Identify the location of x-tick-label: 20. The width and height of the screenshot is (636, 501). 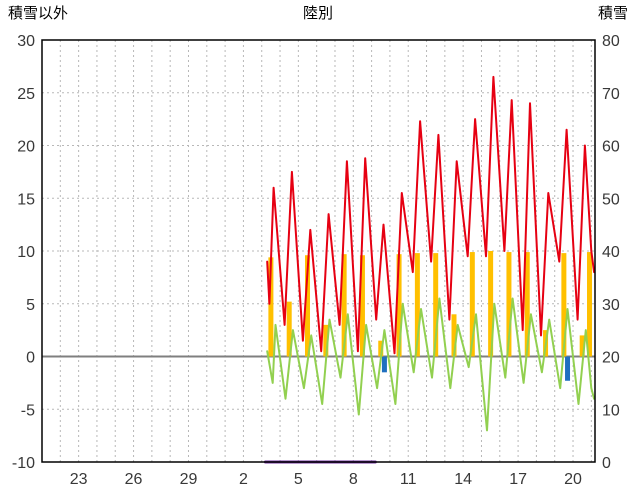
(573, 479).